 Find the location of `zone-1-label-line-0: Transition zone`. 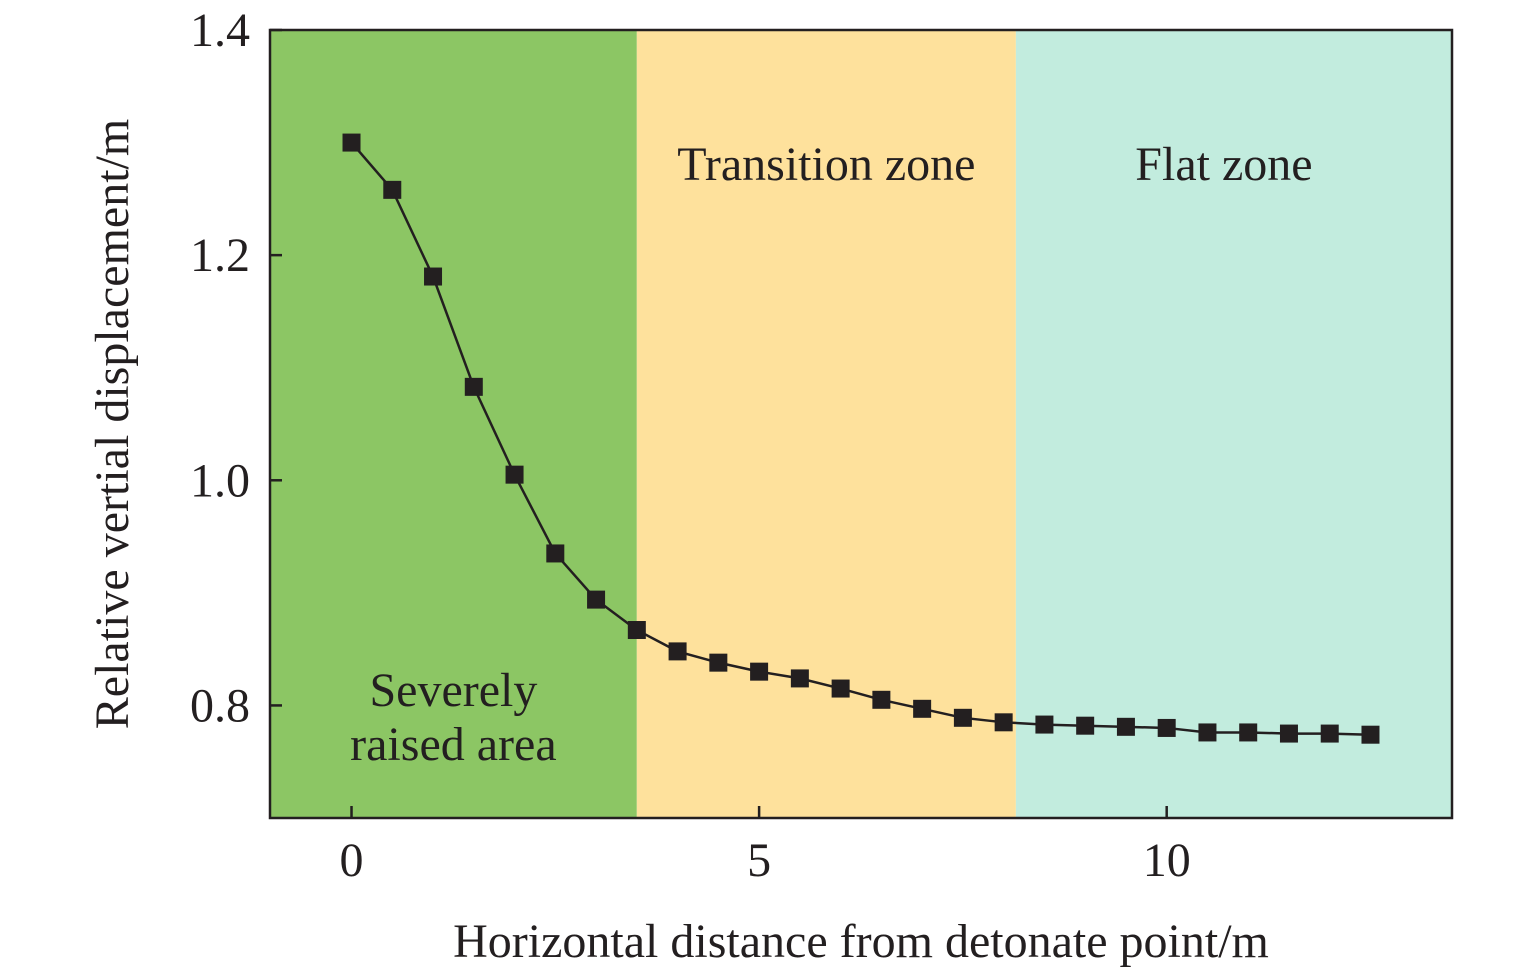

zone-1-label-line-0: Transition zone is located at coordinates (826, 164).